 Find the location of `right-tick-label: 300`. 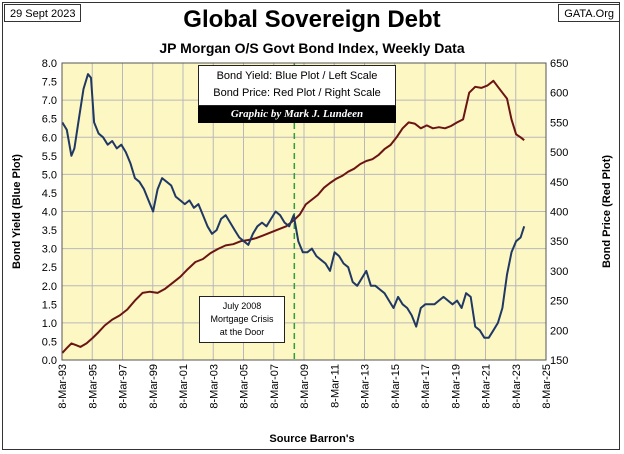

right-tick-label: 300 is located at coordinates (559, 272).